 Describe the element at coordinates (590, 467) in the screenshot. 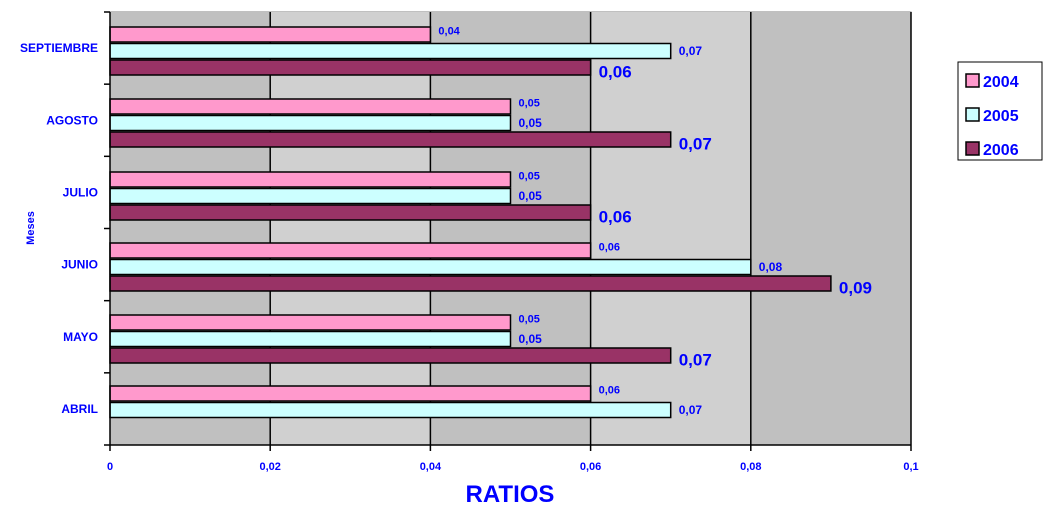

I see `x-tick-label: 0,06` at that location.